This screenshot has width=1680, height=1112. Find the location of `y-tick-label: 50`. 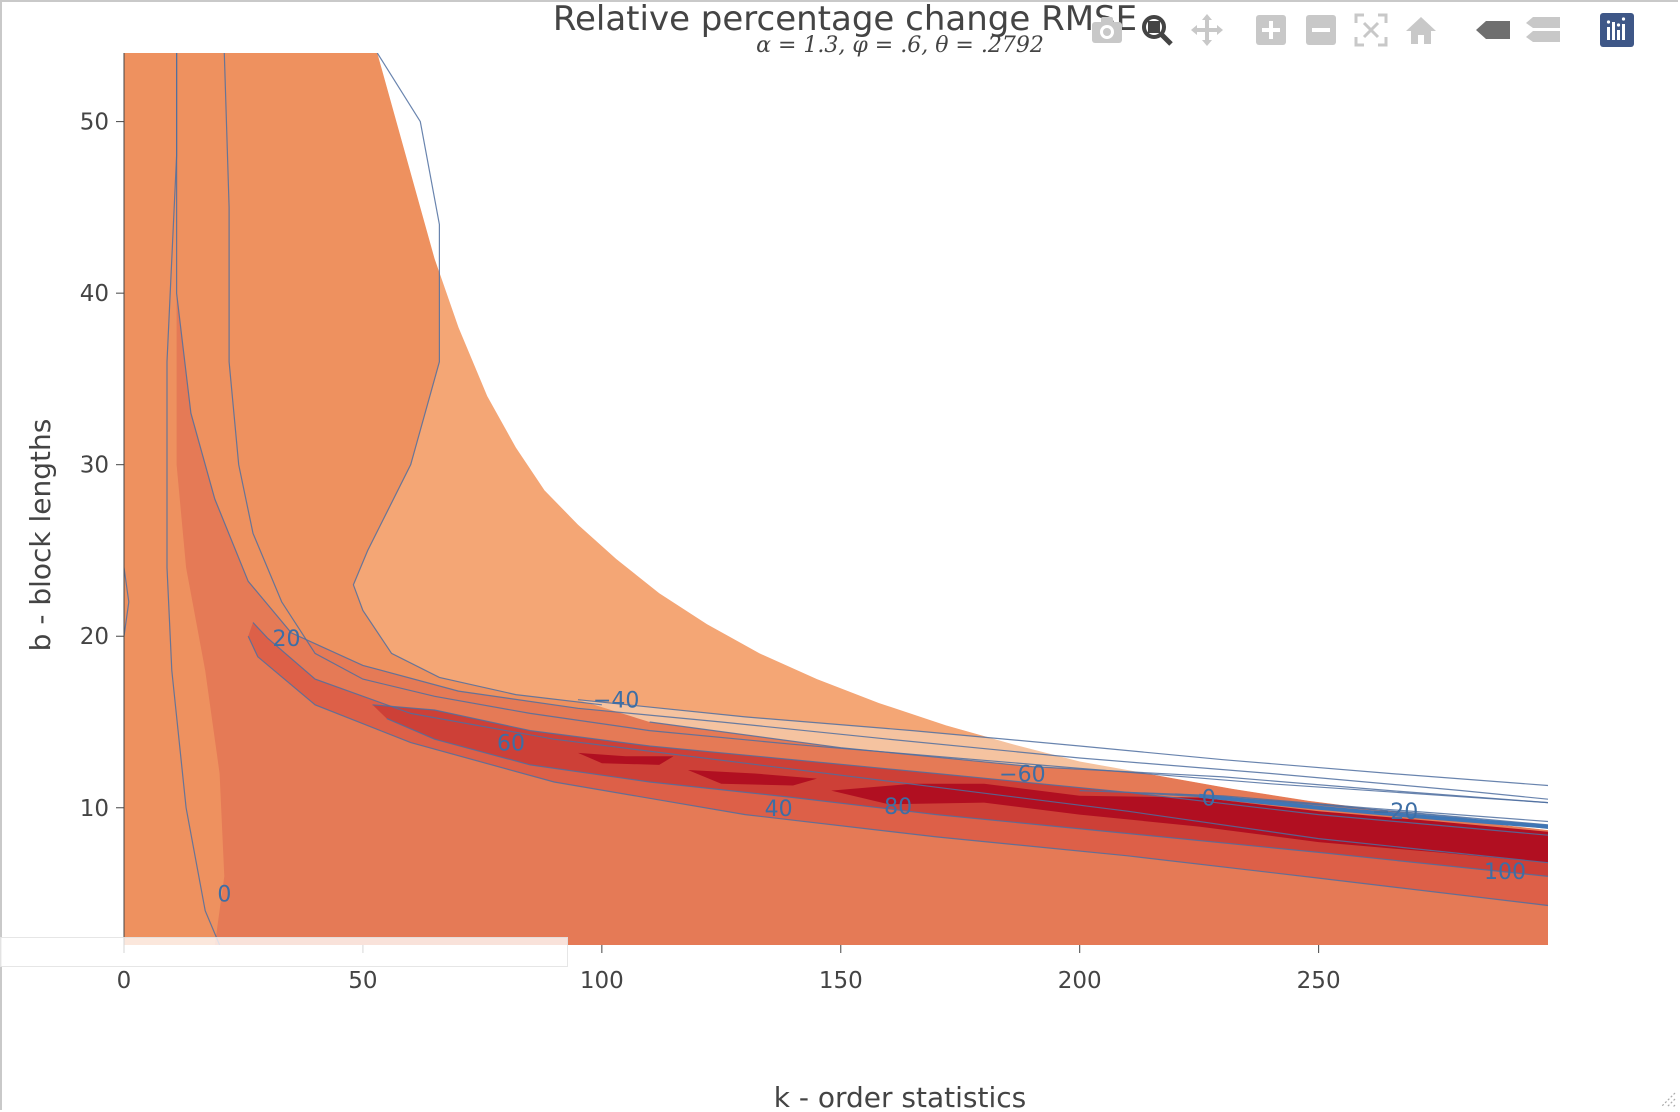

y-tick-label: 50 is located at coordinates (94, 123).